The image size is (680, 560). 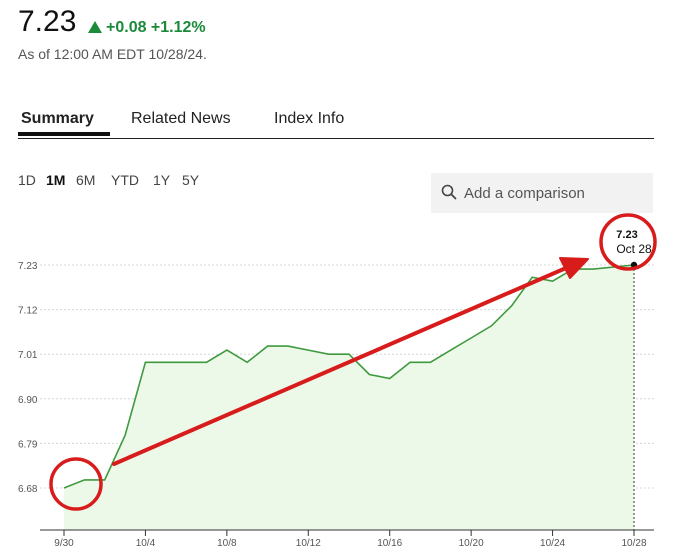 What do you see at coordinates (471, 543) in the screenshot?
I see `x-tick-label: 10/20` at bounding box center [471, 543].